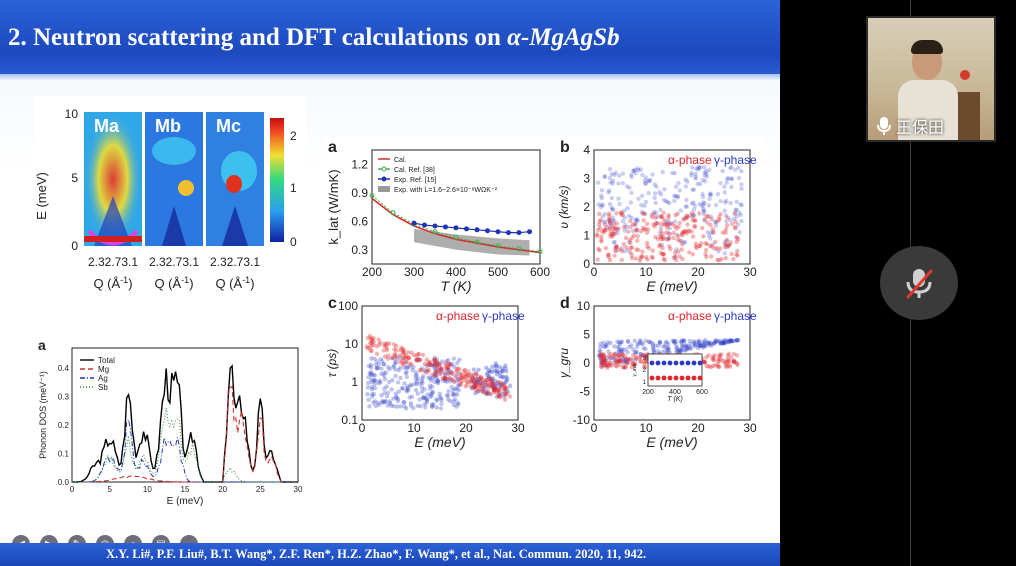 The width and height of the screenshot is (1016, 566). I want to click on dos-series-mg, so click(185, 434).